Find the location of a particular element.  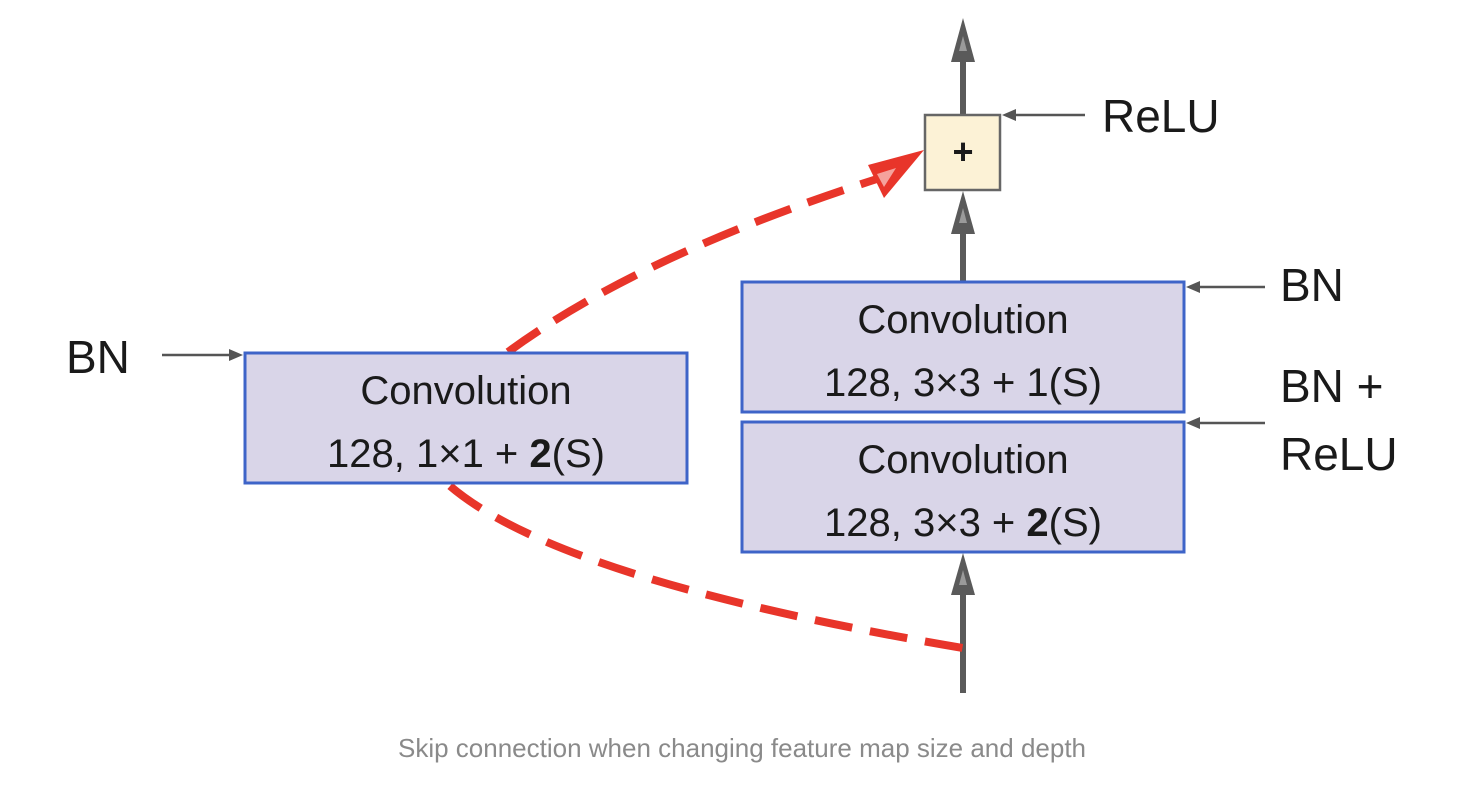

conv-bottom-params: 128, 3×3 + 2(S) is located at coordinates (963, 523).